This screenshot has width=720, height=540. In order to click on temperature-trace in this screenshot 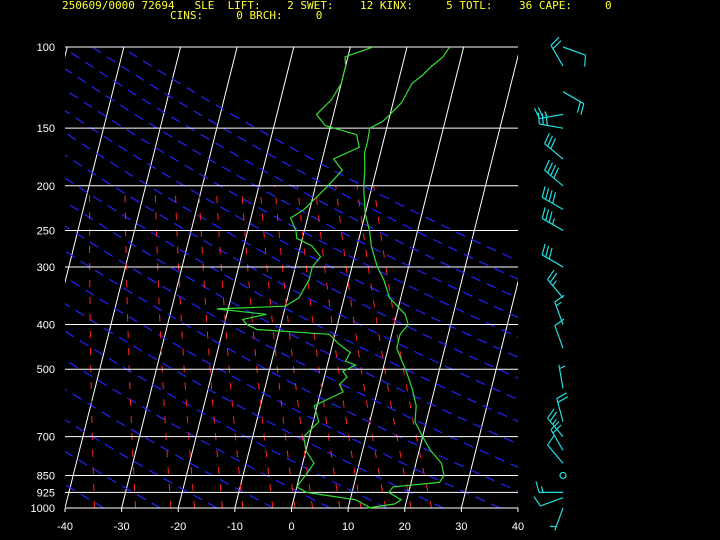, I will do `click(407, 278)`.